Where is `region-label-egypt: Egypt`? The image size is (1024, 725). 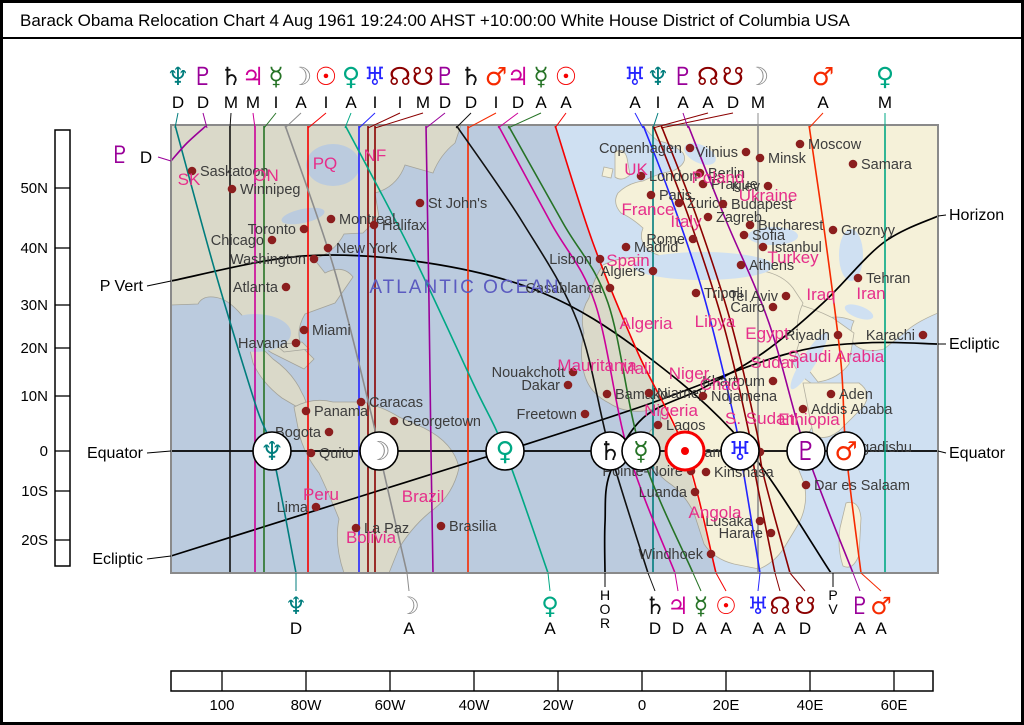
region-label-egypt: Egypt is located at coordinates (767, 333).